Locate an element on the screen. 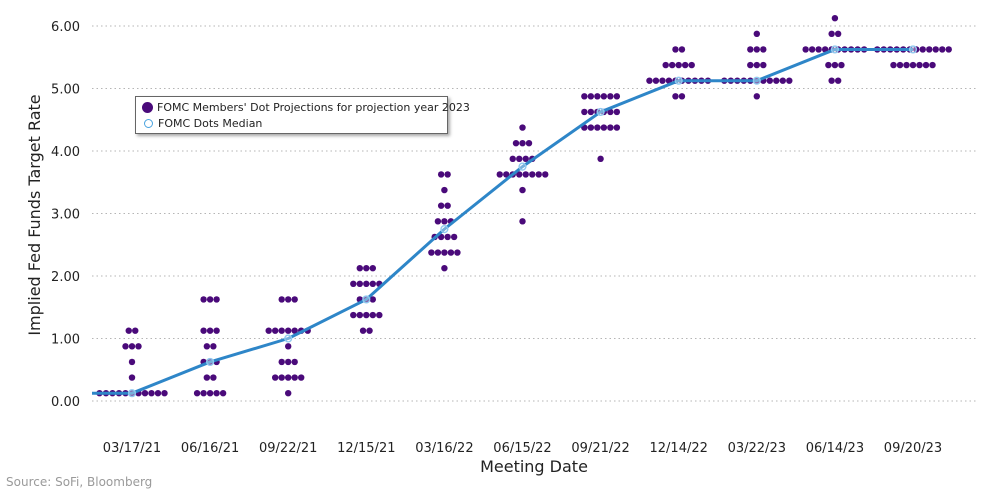  x-tick-label: 06/14/23 is located at coordinates (835, 448).